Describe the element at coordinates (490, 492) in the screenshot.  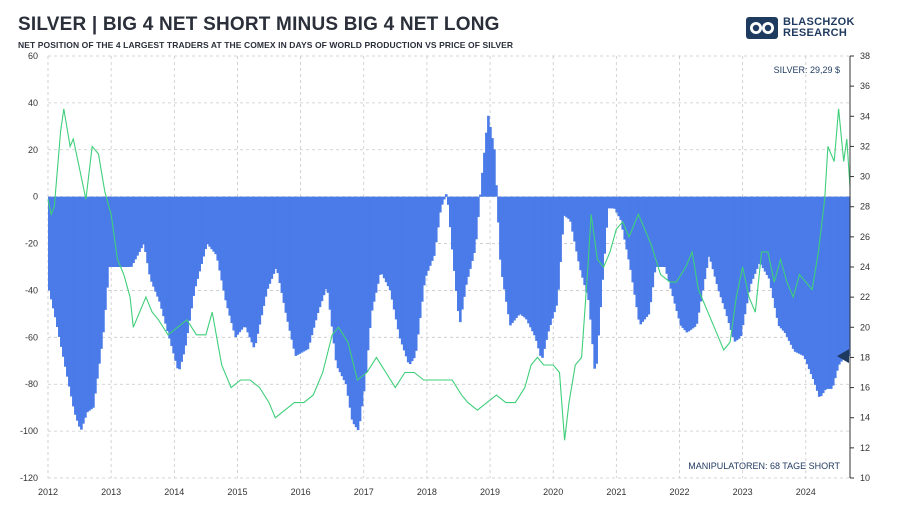
I see `x-tick-label: 2019` at that location.